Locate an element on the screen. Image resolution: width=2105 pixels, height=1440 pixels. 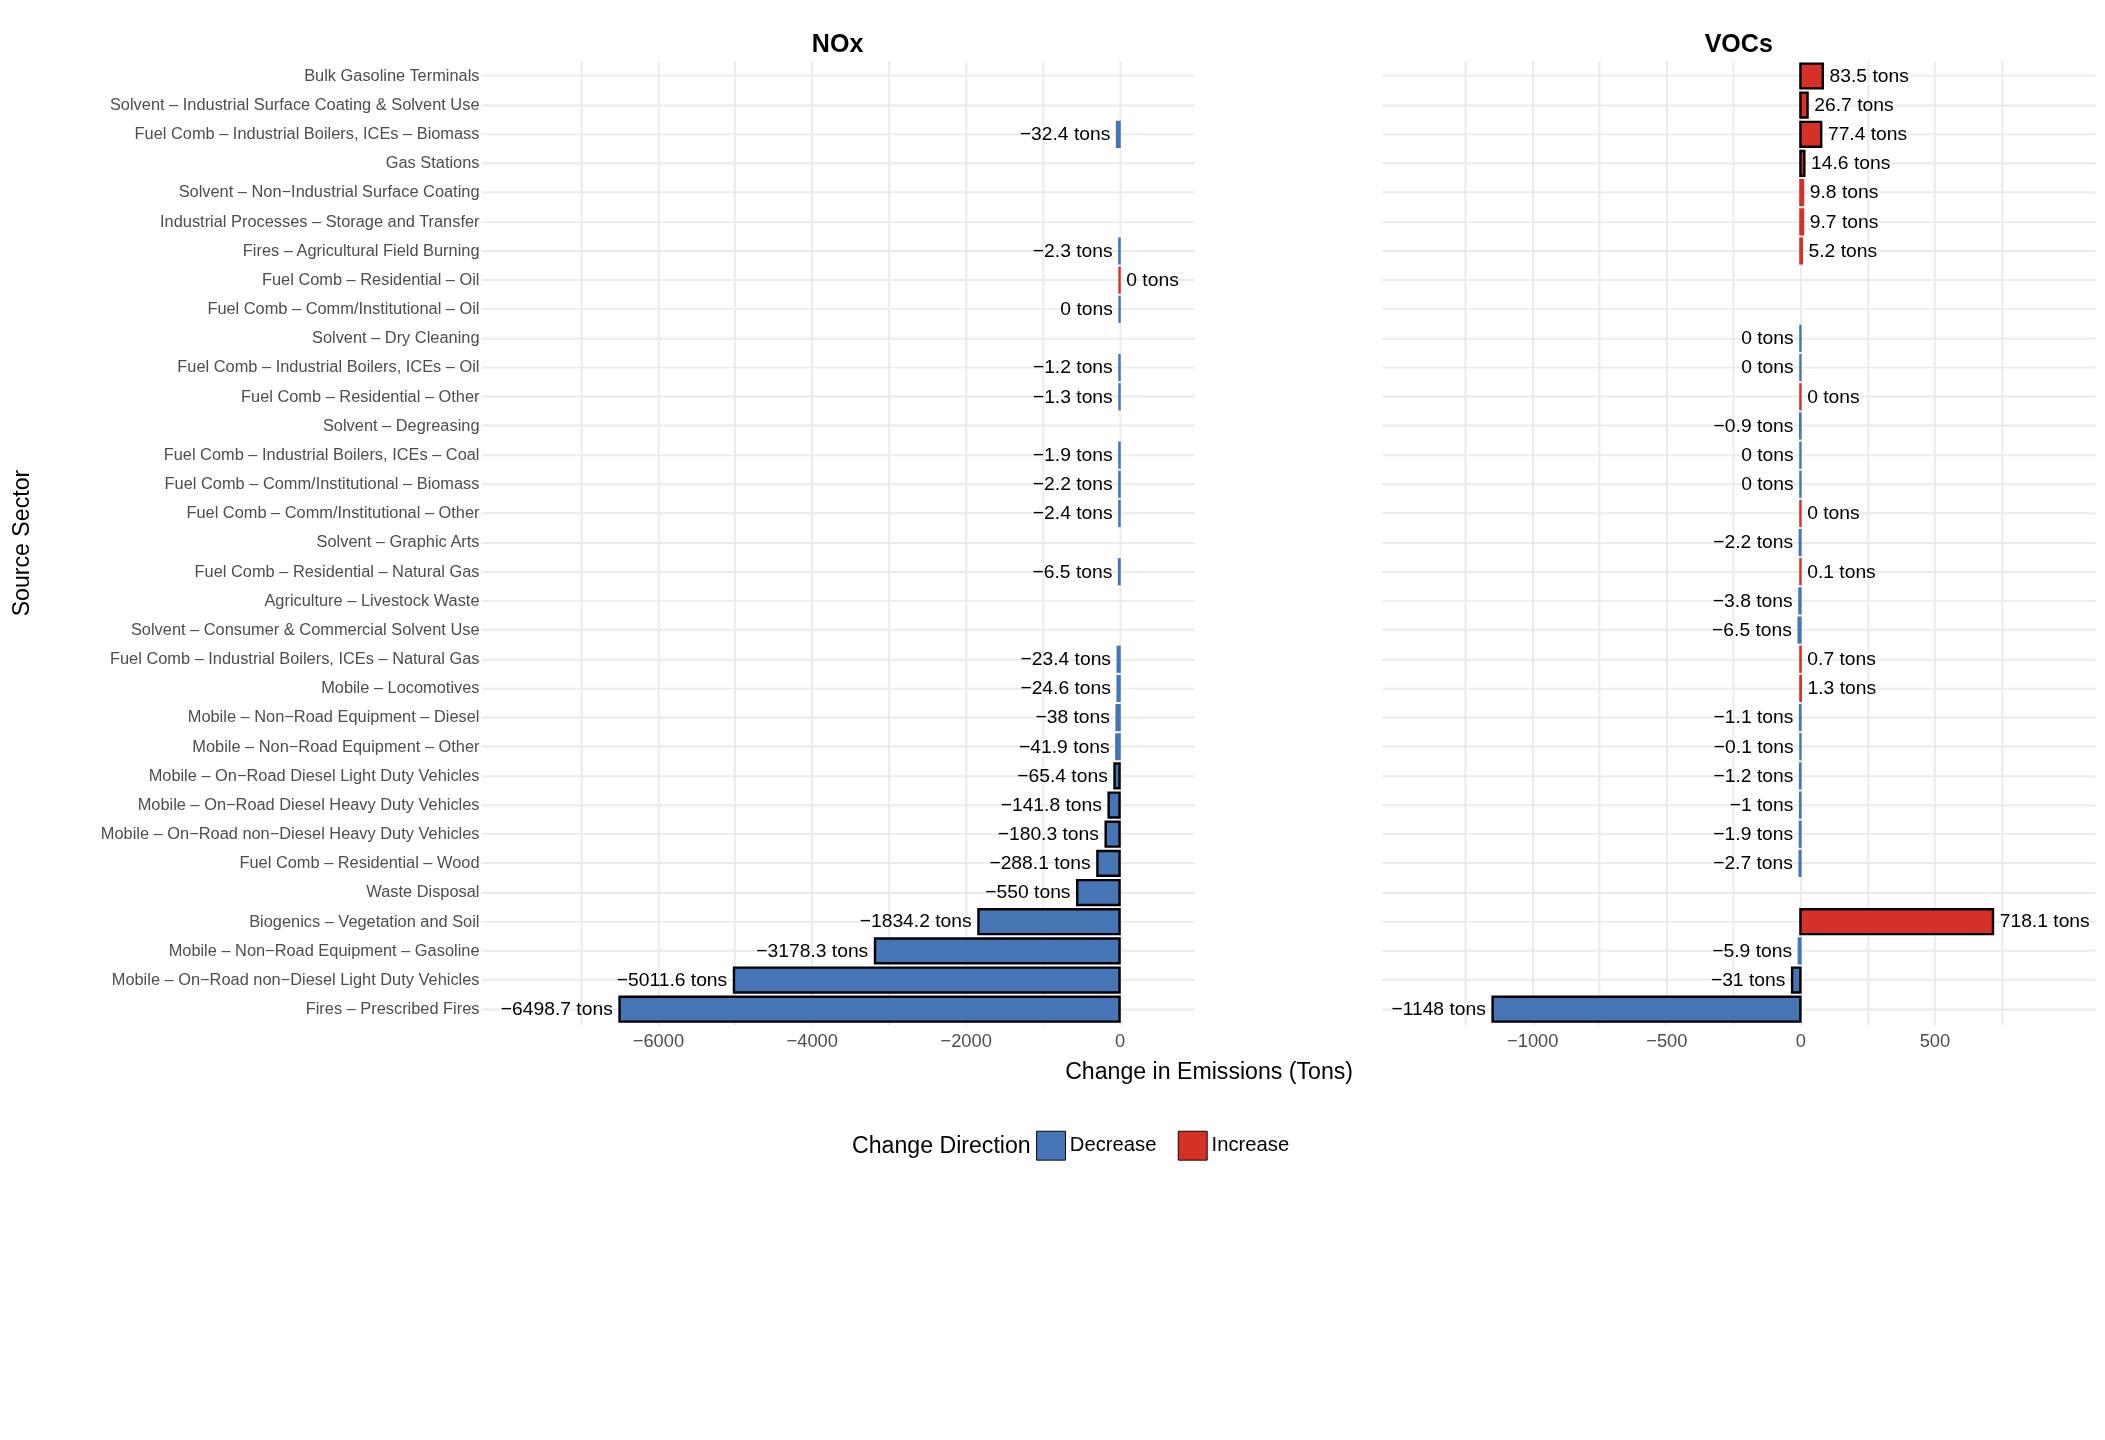
data-label: 14.6 tons is located at coordinates (1851, 163).